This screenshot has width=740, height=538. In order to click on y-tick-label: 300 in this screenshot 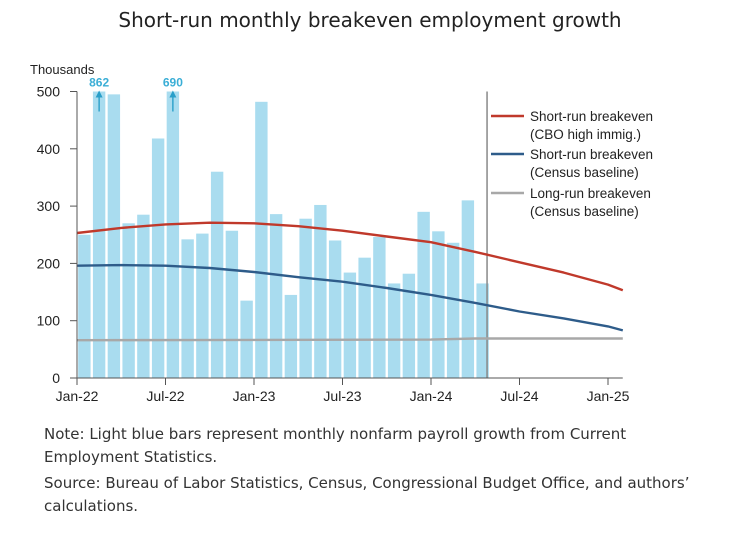, I will do `click(49, 206)`.